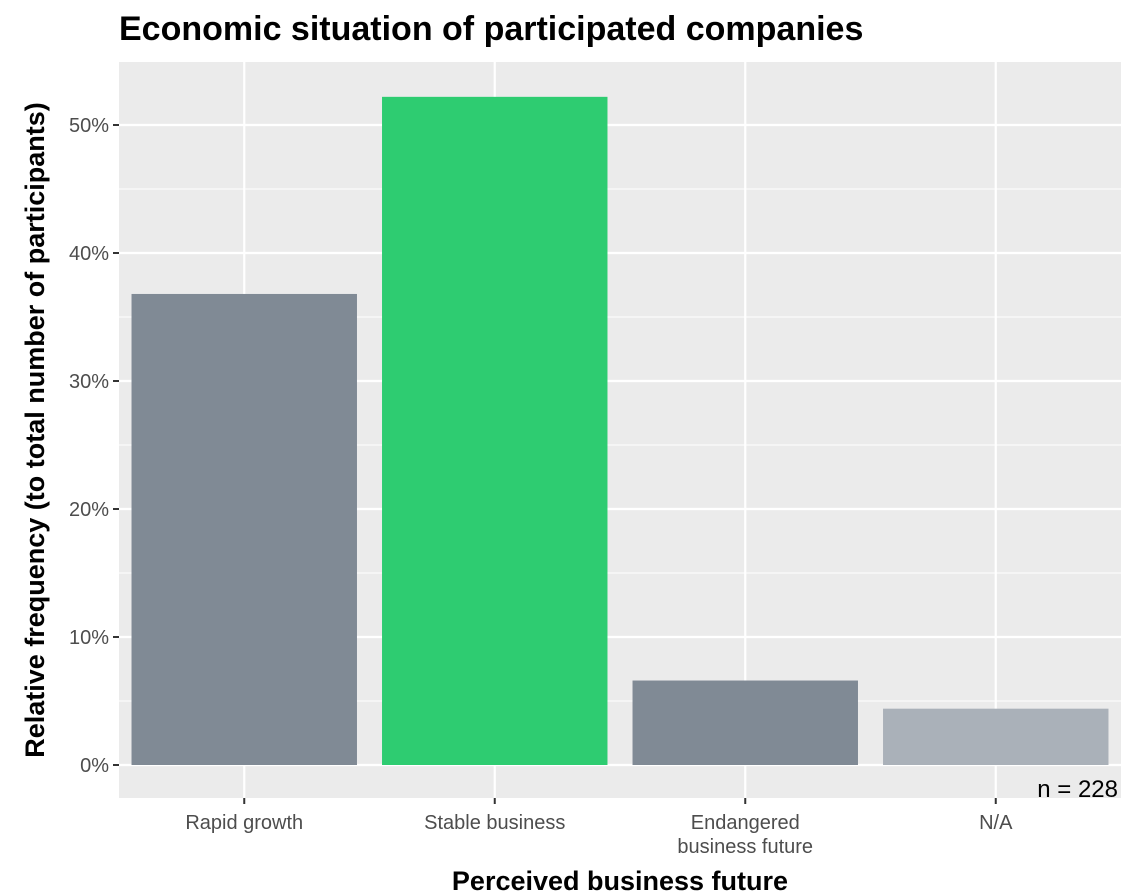 The width and height of the screenshot is (1123, 895). I want to click on y-axis-ticks: 0% 10% 20% 30% 40% 50%, so click(94, 446).